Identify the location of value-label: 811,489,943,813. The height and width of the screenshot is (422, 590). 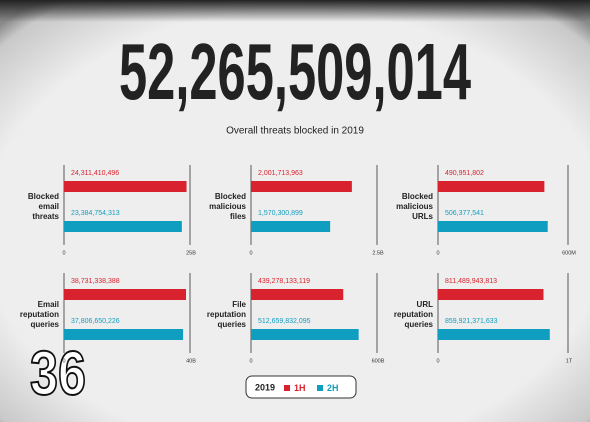
(471, 281).